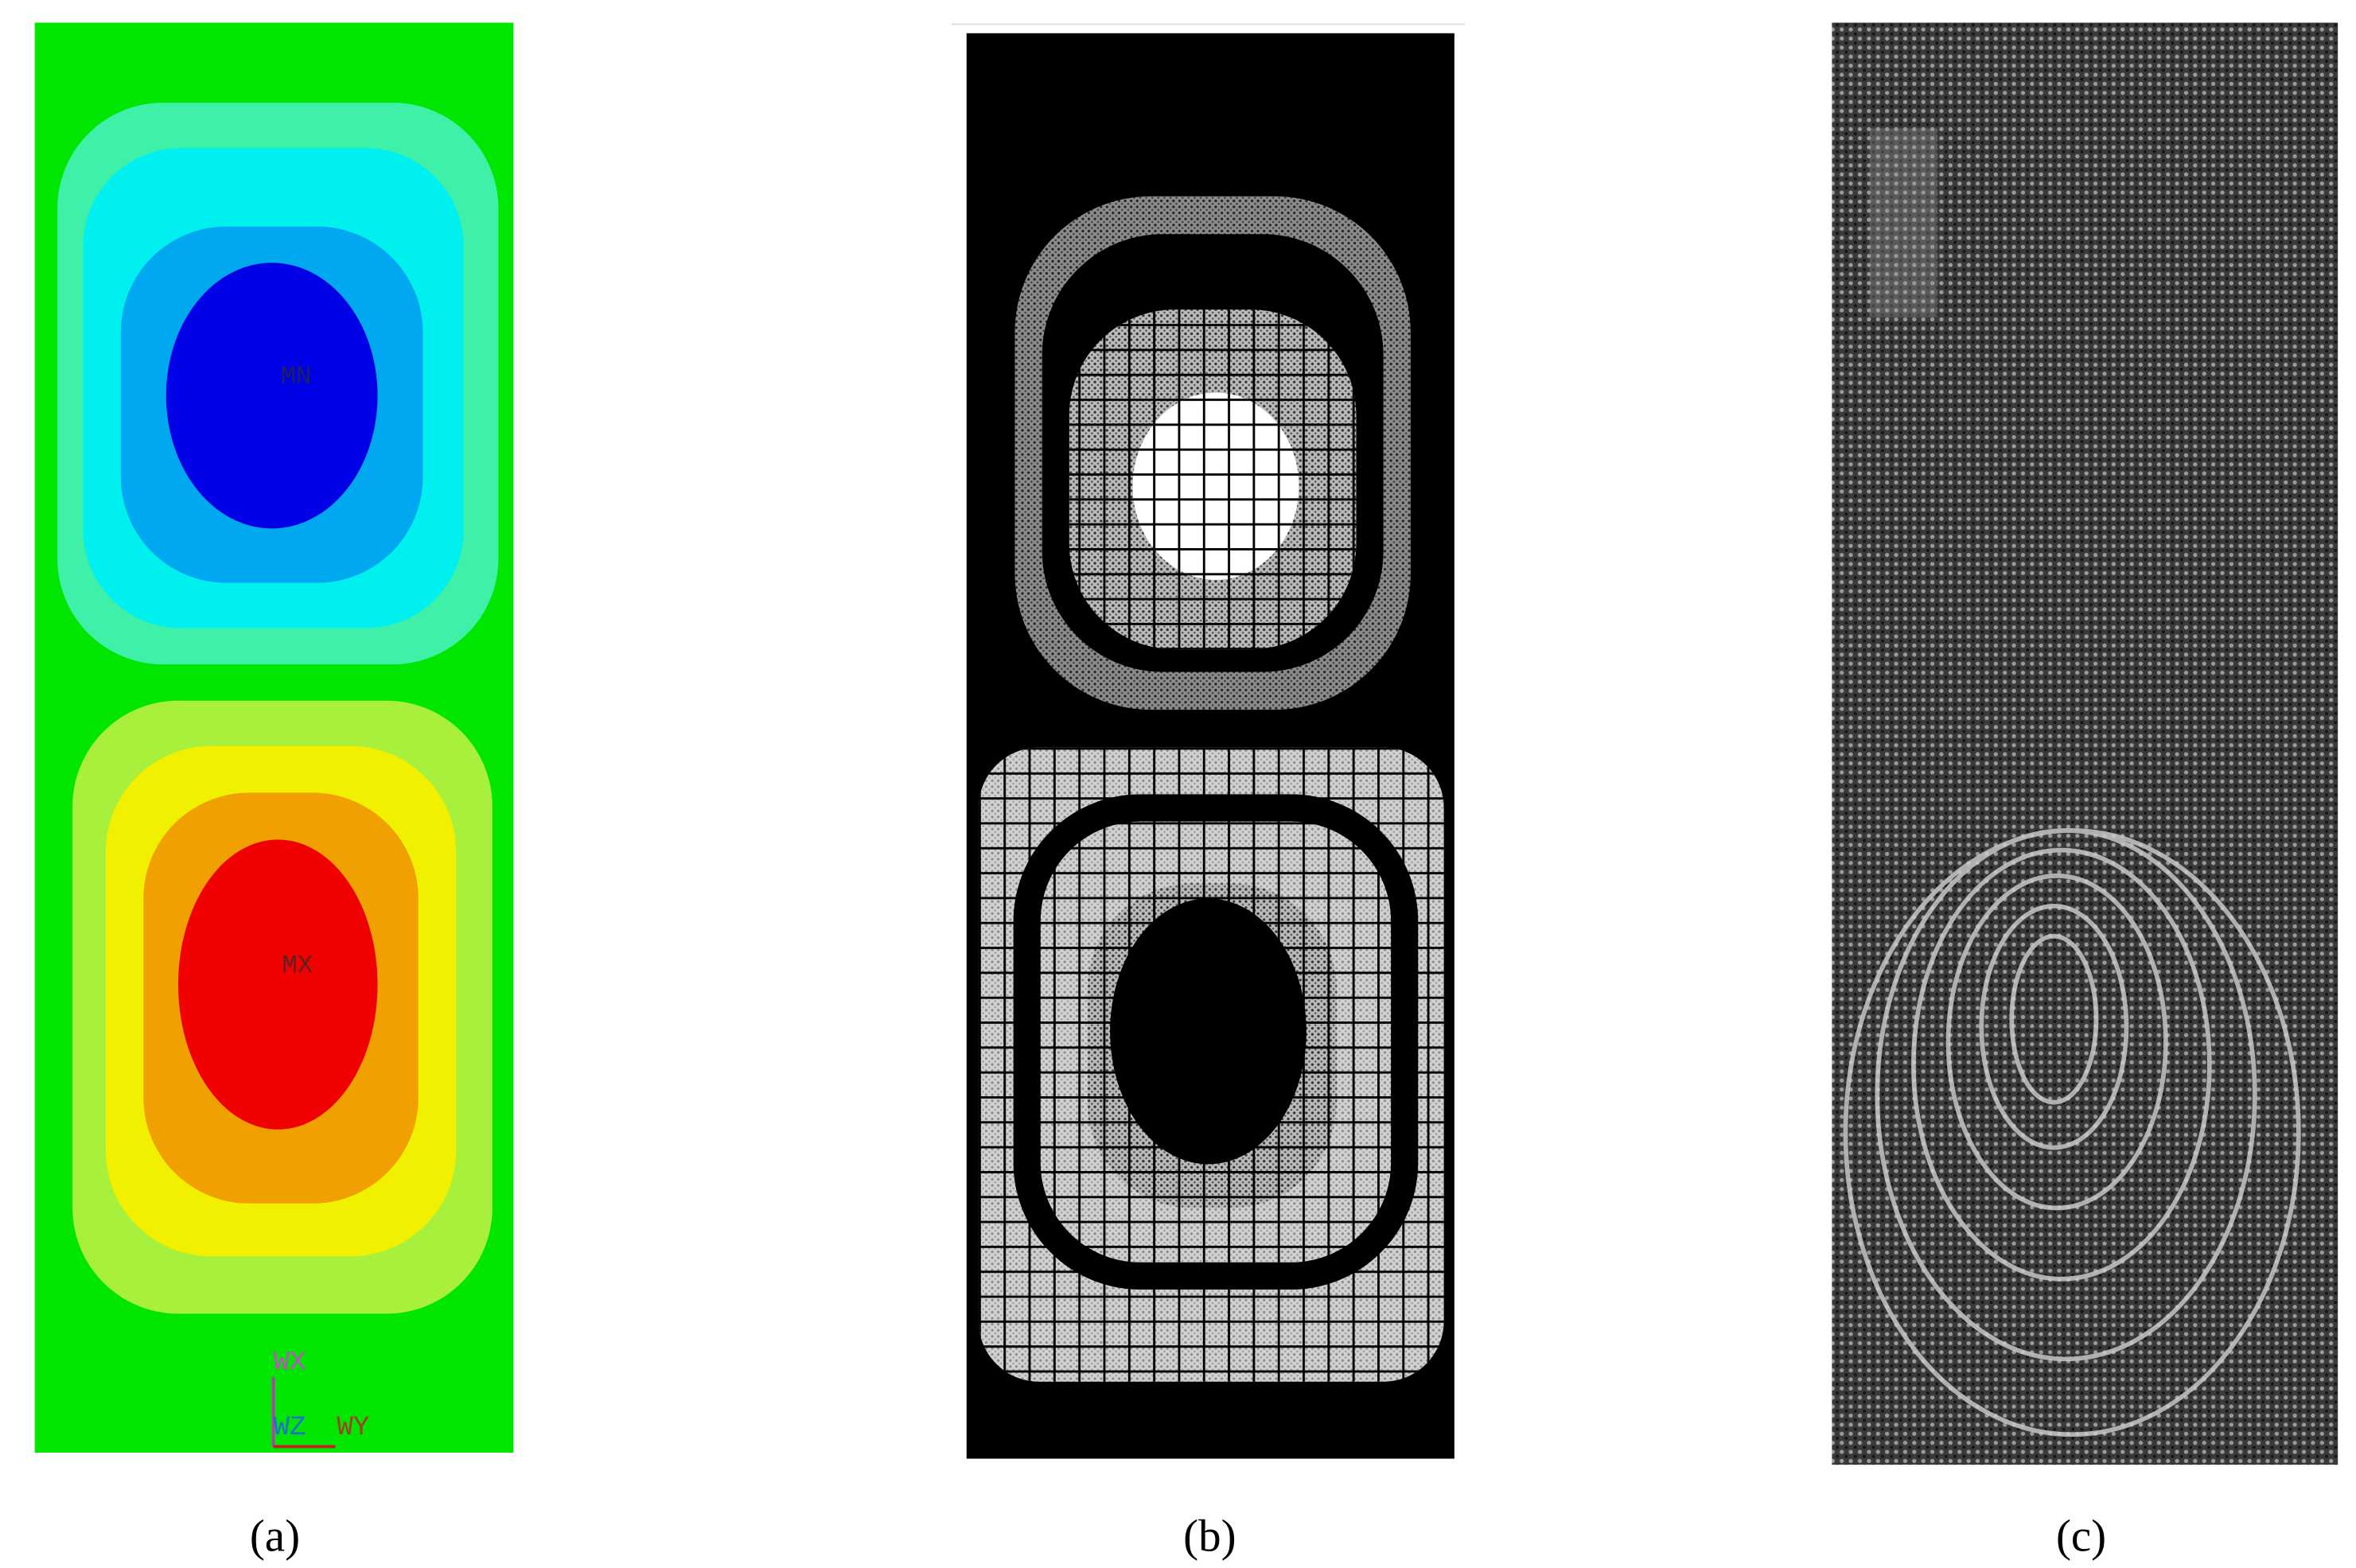 This screenshot has height=1568, width=2356. What do you see at coordinates (353, 1428) in the screenshot?
I see `axis-label: WY` at bounding box center [353, 1428].